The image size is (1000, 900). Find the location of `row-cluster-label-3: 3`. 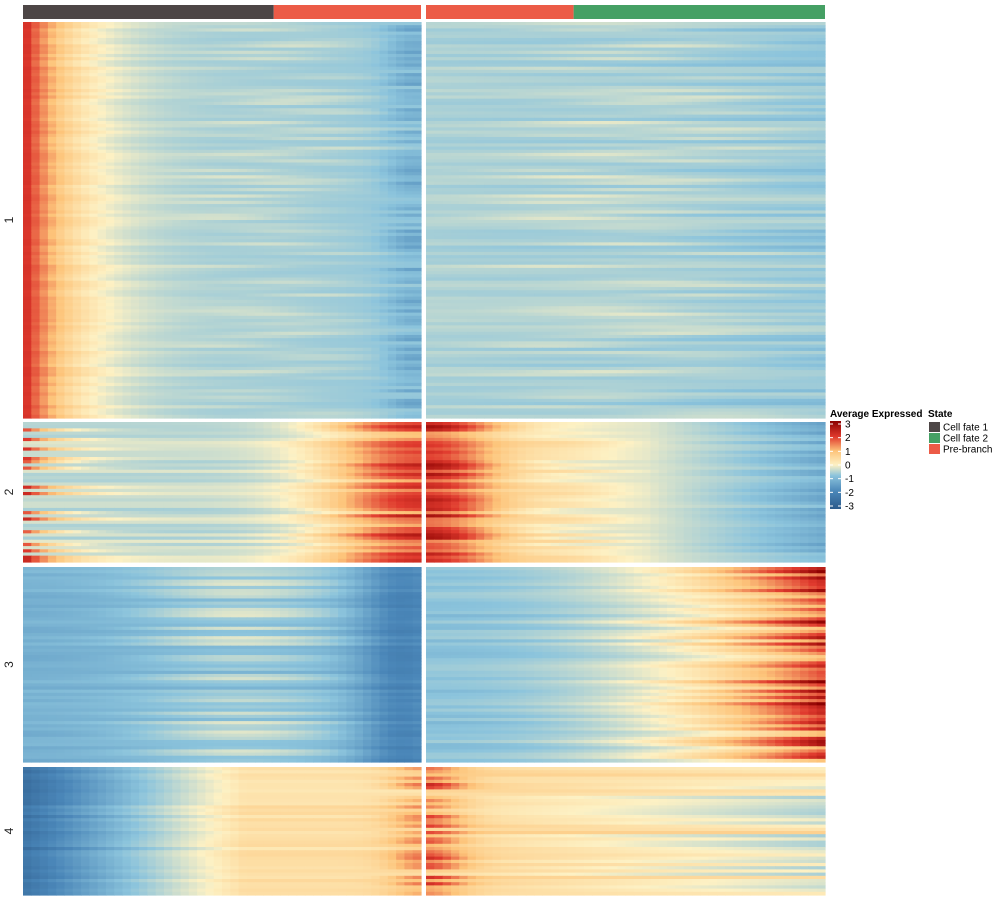

row-cluster-label-3: 3 is located at coordinates (9, 664).